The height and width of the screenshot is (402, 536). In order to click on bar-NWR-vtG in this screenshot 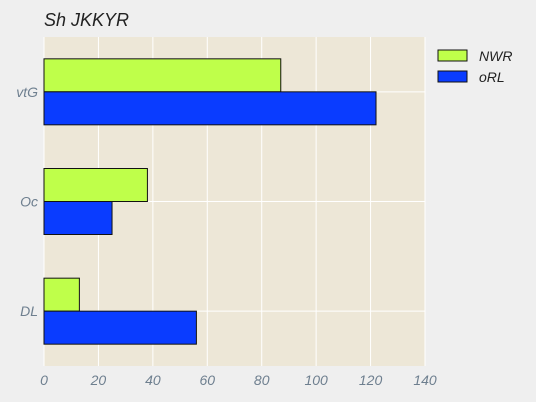, I will do `click(162, 75)`.